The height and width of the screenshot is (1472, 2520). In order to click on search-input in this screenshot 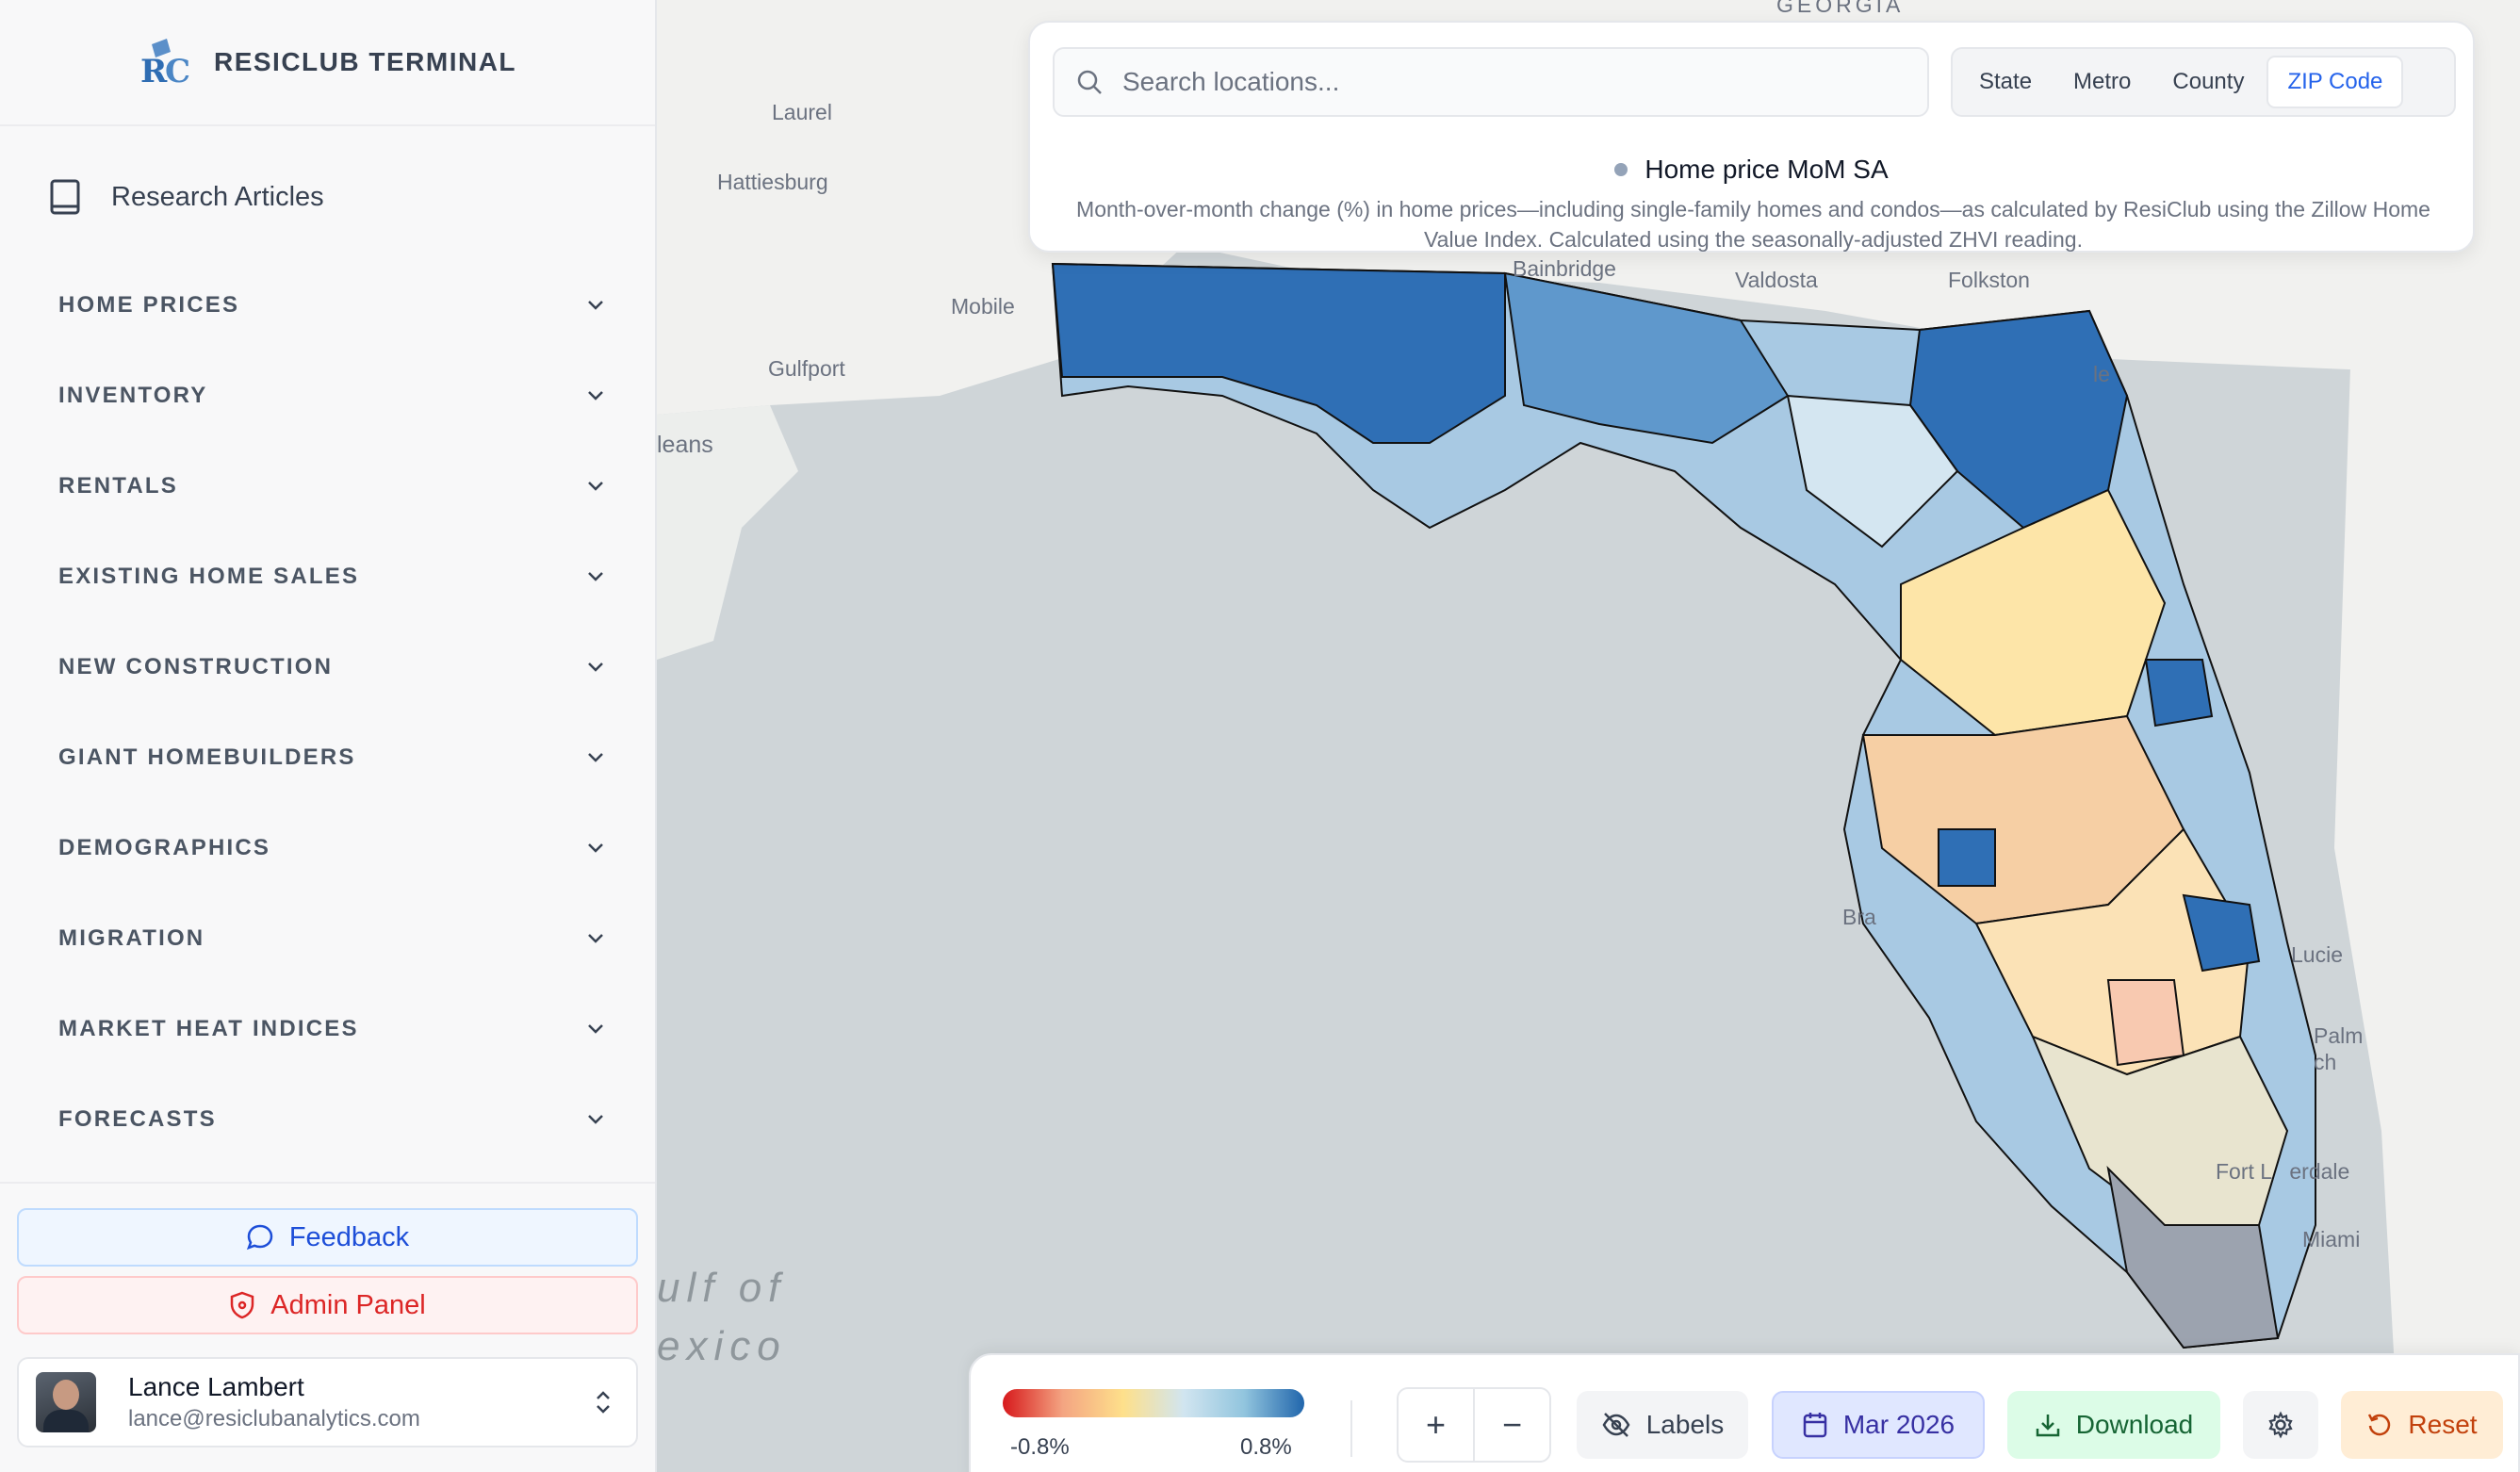, I will do `click(1499, 82)`.